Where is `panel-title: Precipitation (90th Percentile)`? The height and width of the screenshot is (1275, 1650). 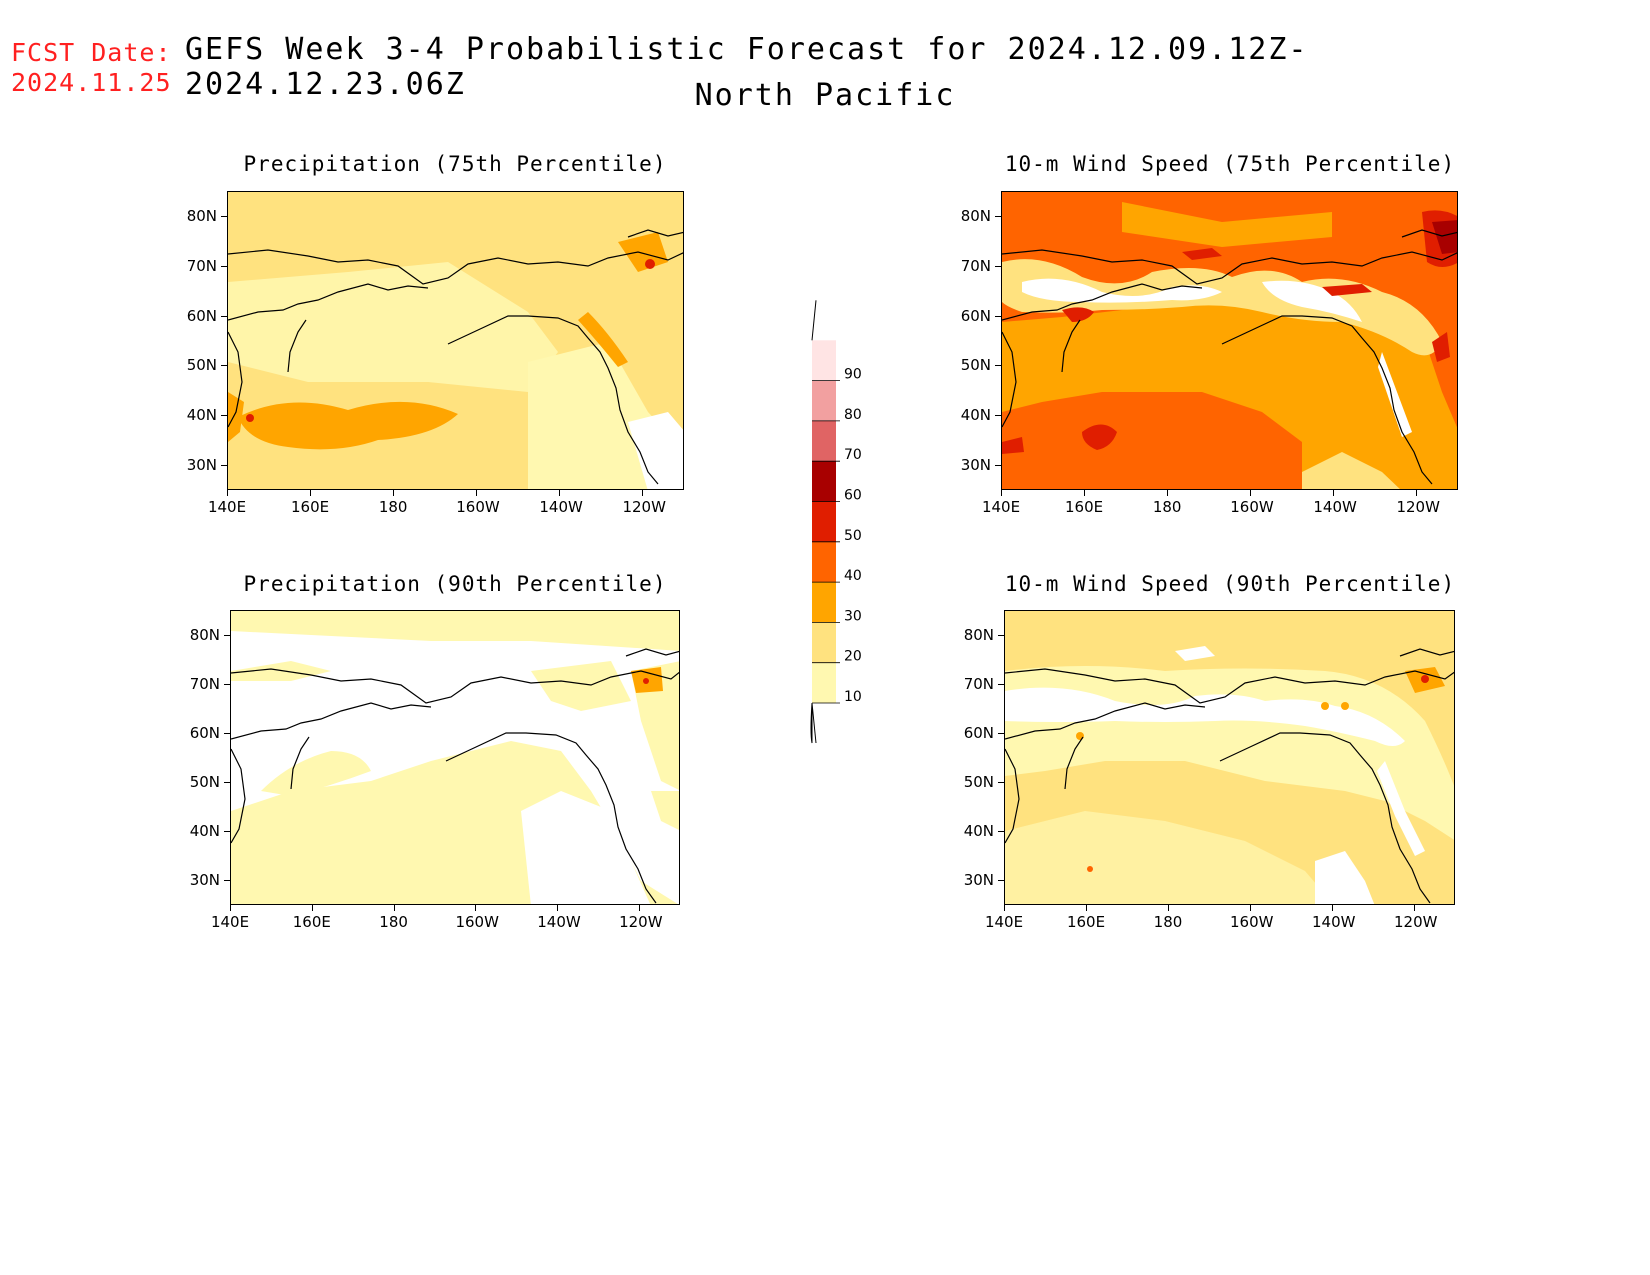 panel-title: Precipitation (90th Percentile) is located at coordinates (455, 584).